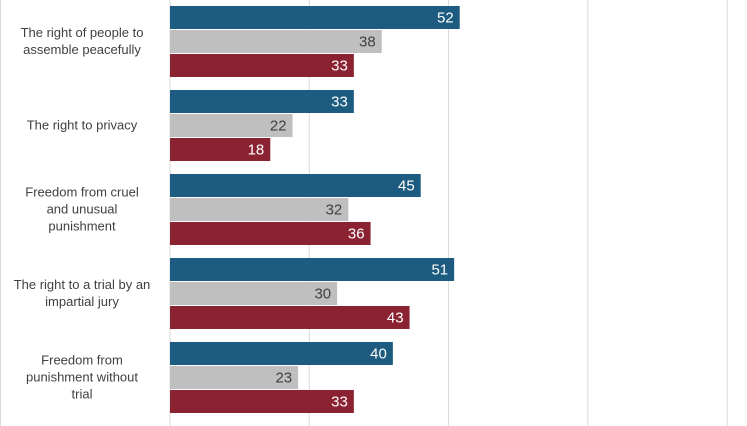 The width and height of the screenshot is (747, 426). Describe the element at coordinates (356, 234) in the screenshot. I see `data-label: 36` at that location.